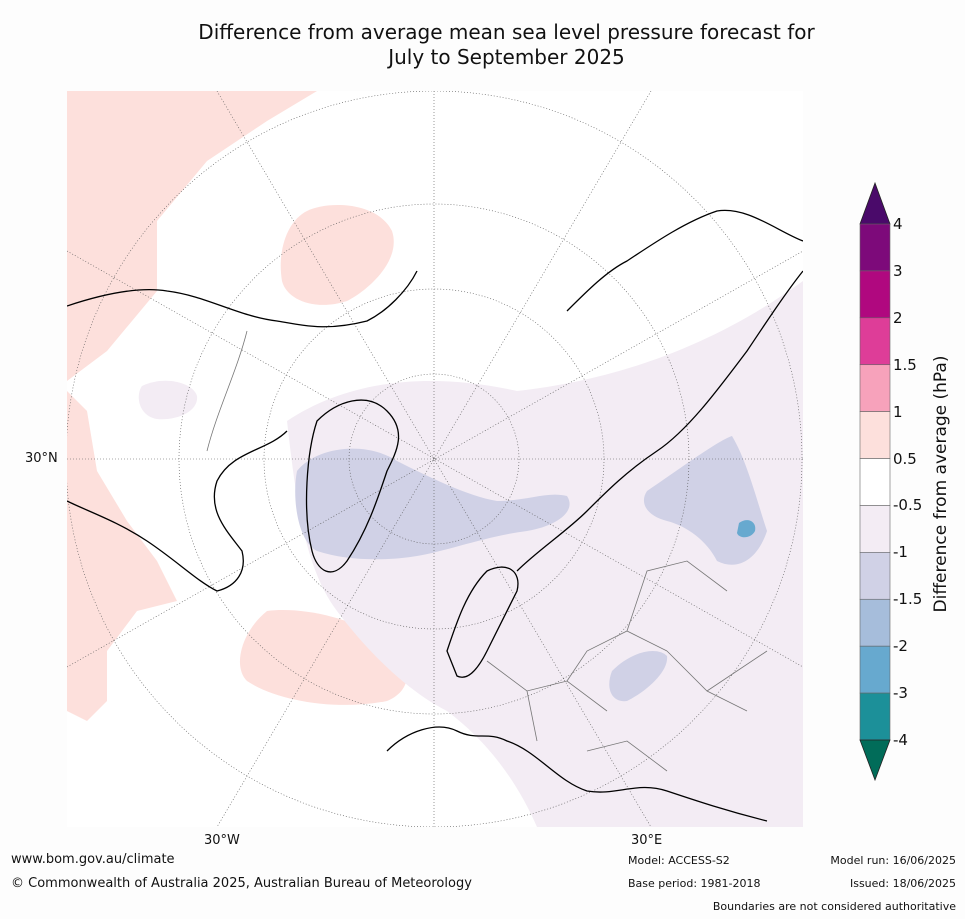  What do you see at coordinates (941, 484) in the screenshot?
I see `colorbar-title: Difference from average (hPa)` at bounding box center [941, 484].